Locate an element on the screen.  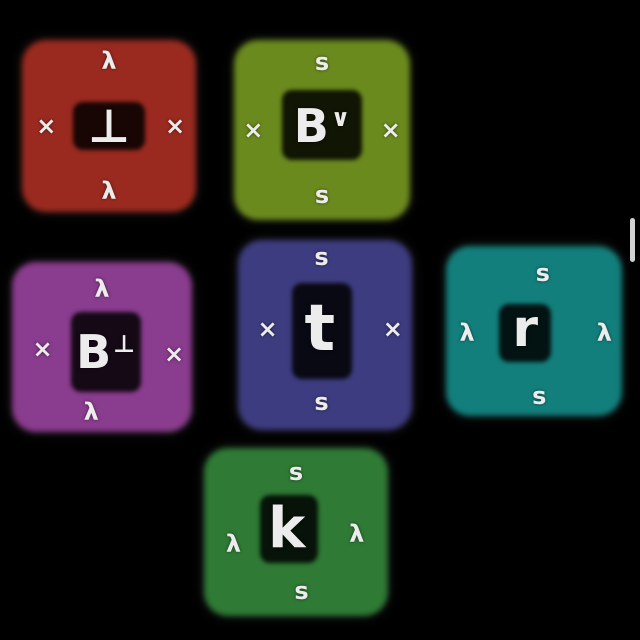
offscreen-tile-fragment is located at coordinates (632, 240).